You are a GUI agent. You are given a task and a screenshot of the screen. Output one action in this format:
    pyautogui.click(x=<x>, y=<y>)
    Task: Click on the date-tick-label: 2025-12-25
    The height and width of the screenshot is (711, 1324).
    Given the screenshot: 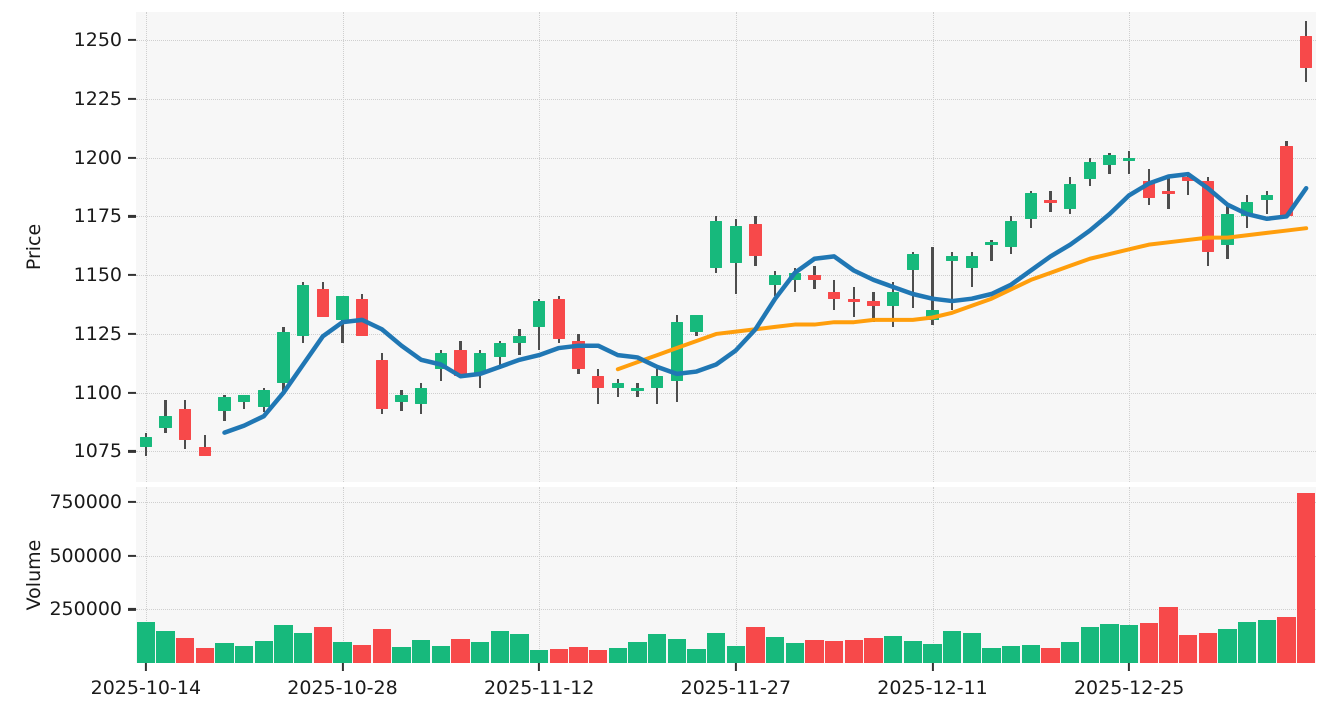 What is the action you would take?
    pyautogui.click(x=1129, y=688)
    